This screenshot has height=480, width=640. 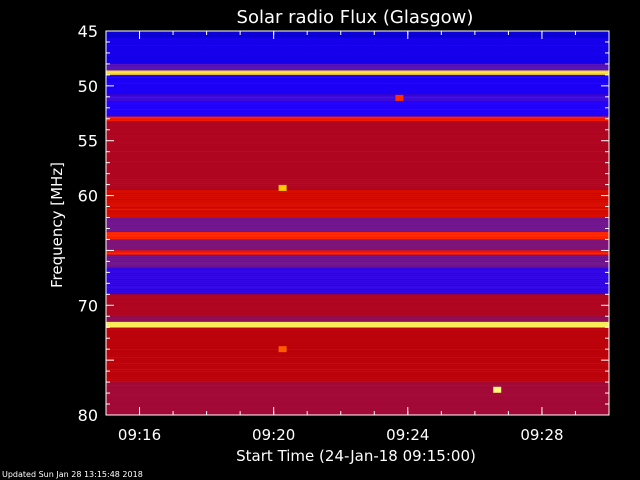 I want to click on y-tick-label: 60, so click(x=88, y=196).